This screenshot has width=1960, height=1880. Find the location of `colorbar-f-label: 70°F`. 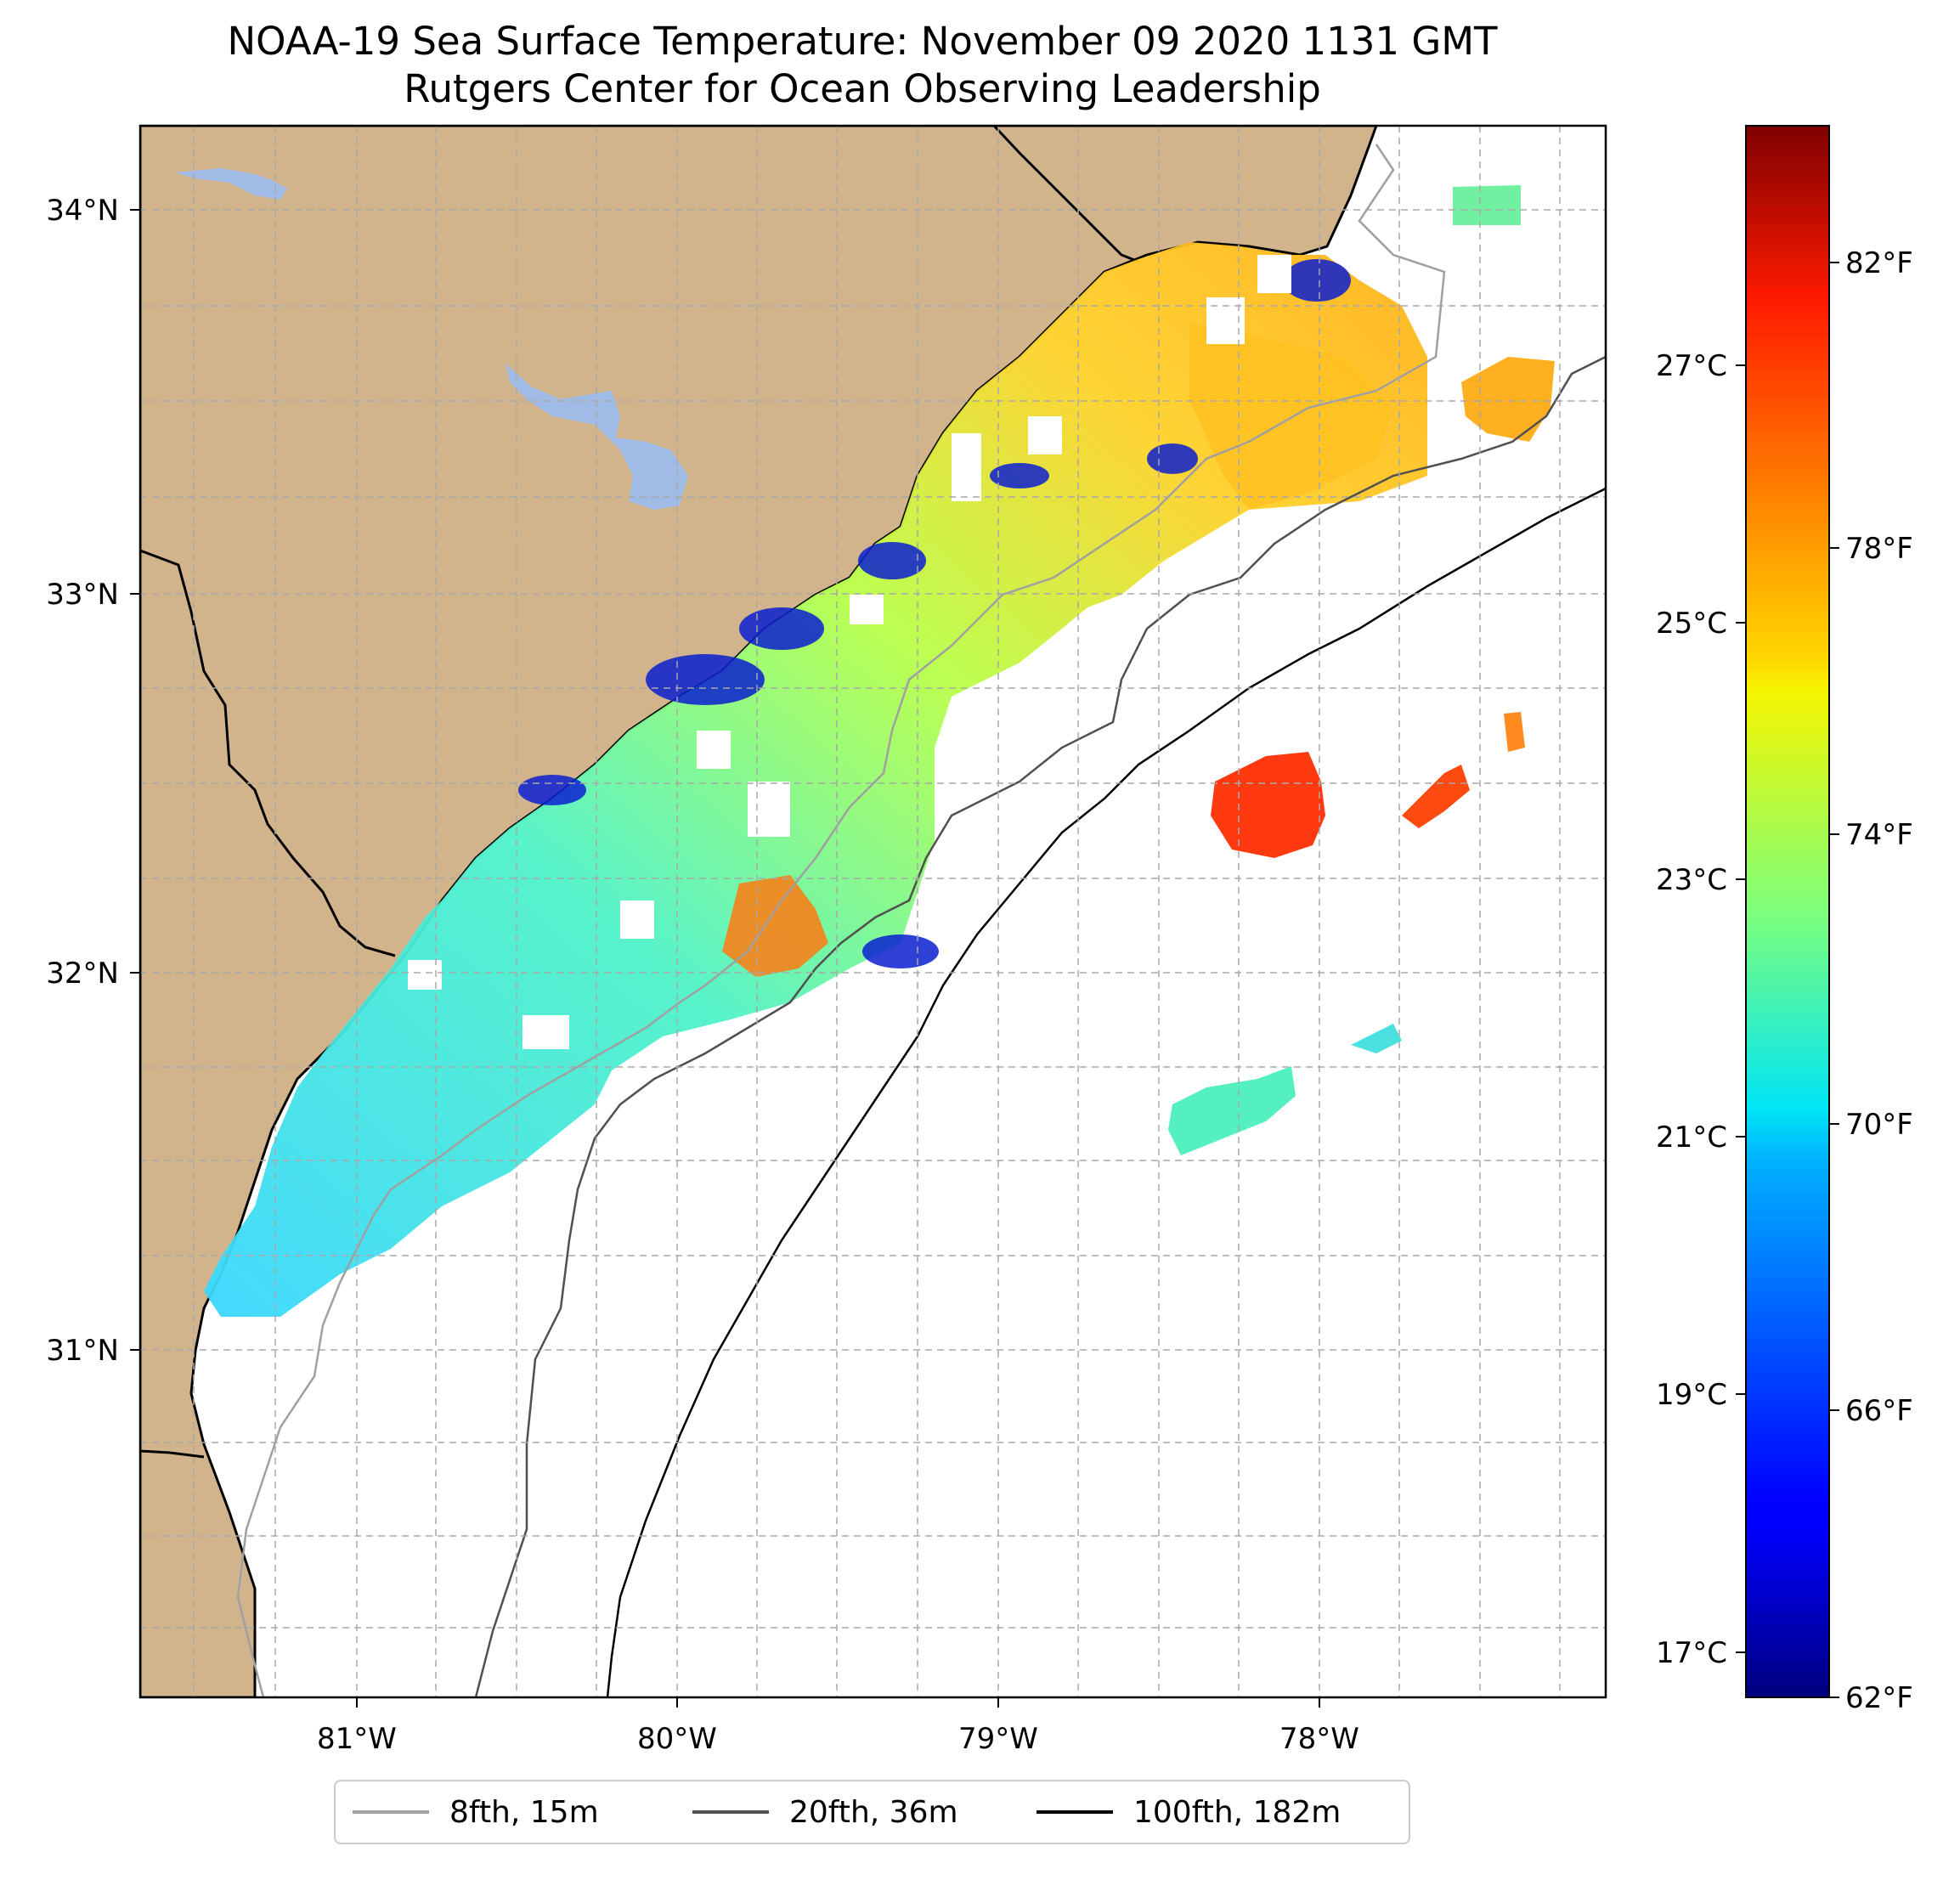

colorbar-f-label: 70°F is located at coordinates (1879, 1125).